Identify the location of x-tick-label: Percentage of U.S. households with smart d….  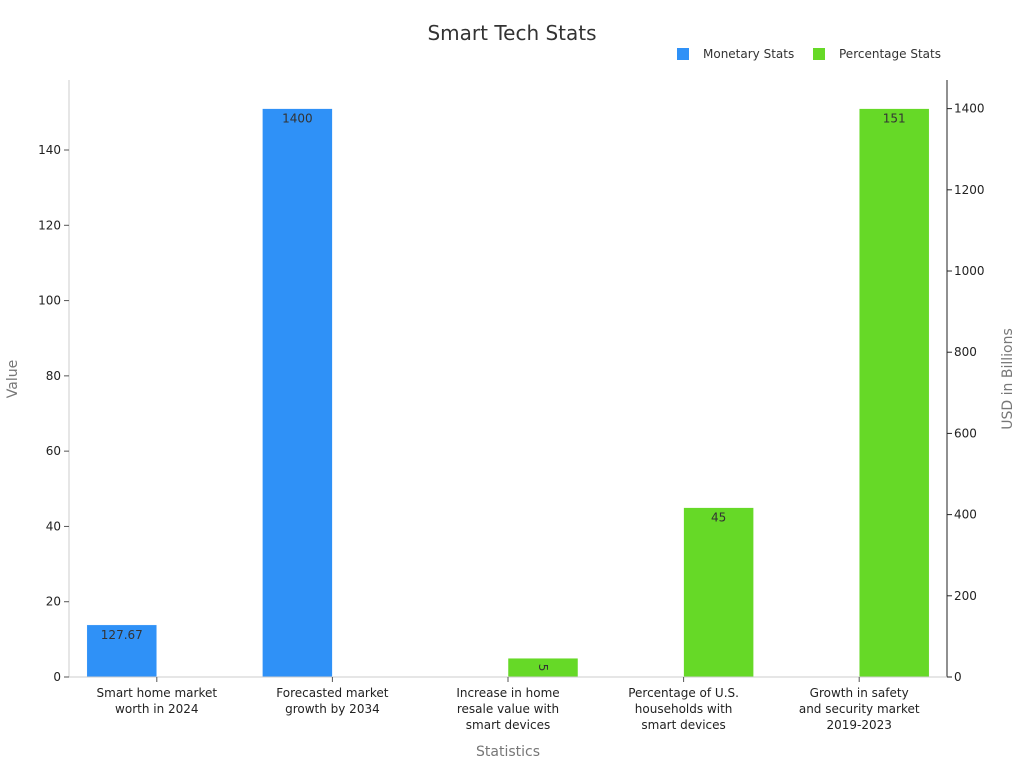
(683, 709).